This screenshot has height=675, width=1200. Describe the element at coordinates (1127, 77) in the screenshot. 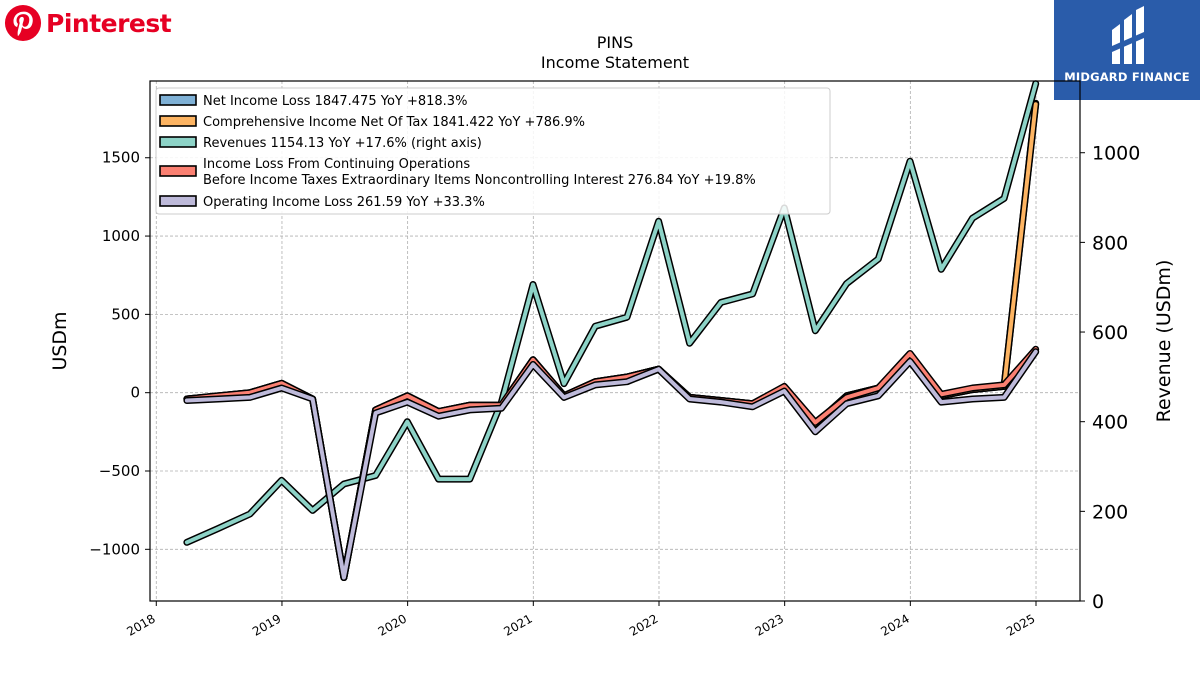

I see `partner-name: MIDGARD FINANCE` at that location.